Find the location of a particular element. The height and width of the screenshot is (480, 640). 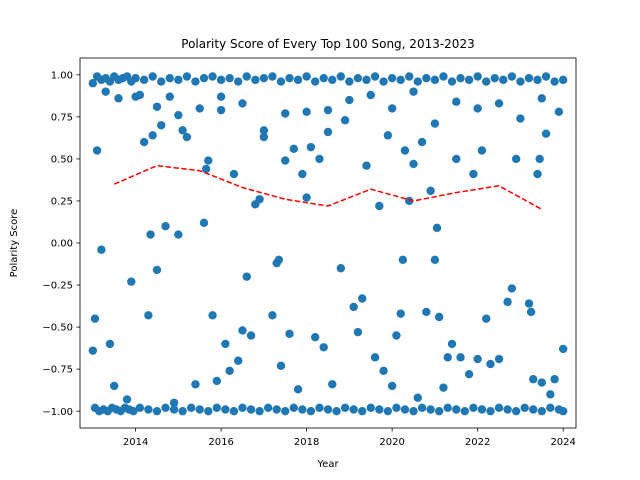

y-tick-label: 1.00 is located at coordinates (62, 75).